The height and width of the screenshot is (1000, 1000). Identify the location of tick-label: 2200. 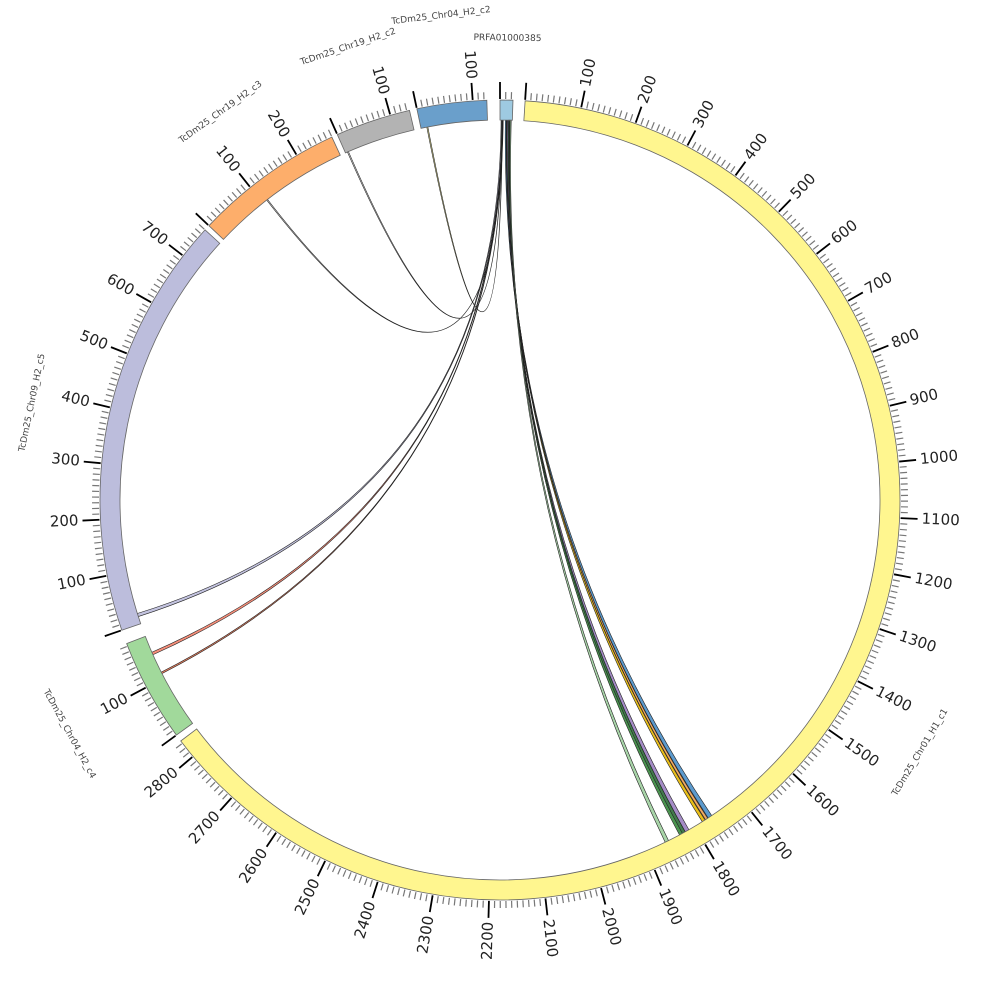
(487, 941).